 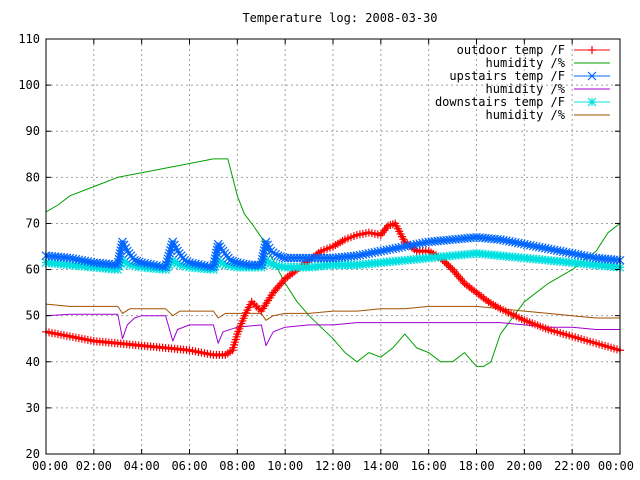 I want to click on y-tick-label: 40, so click(x=33, y=362).